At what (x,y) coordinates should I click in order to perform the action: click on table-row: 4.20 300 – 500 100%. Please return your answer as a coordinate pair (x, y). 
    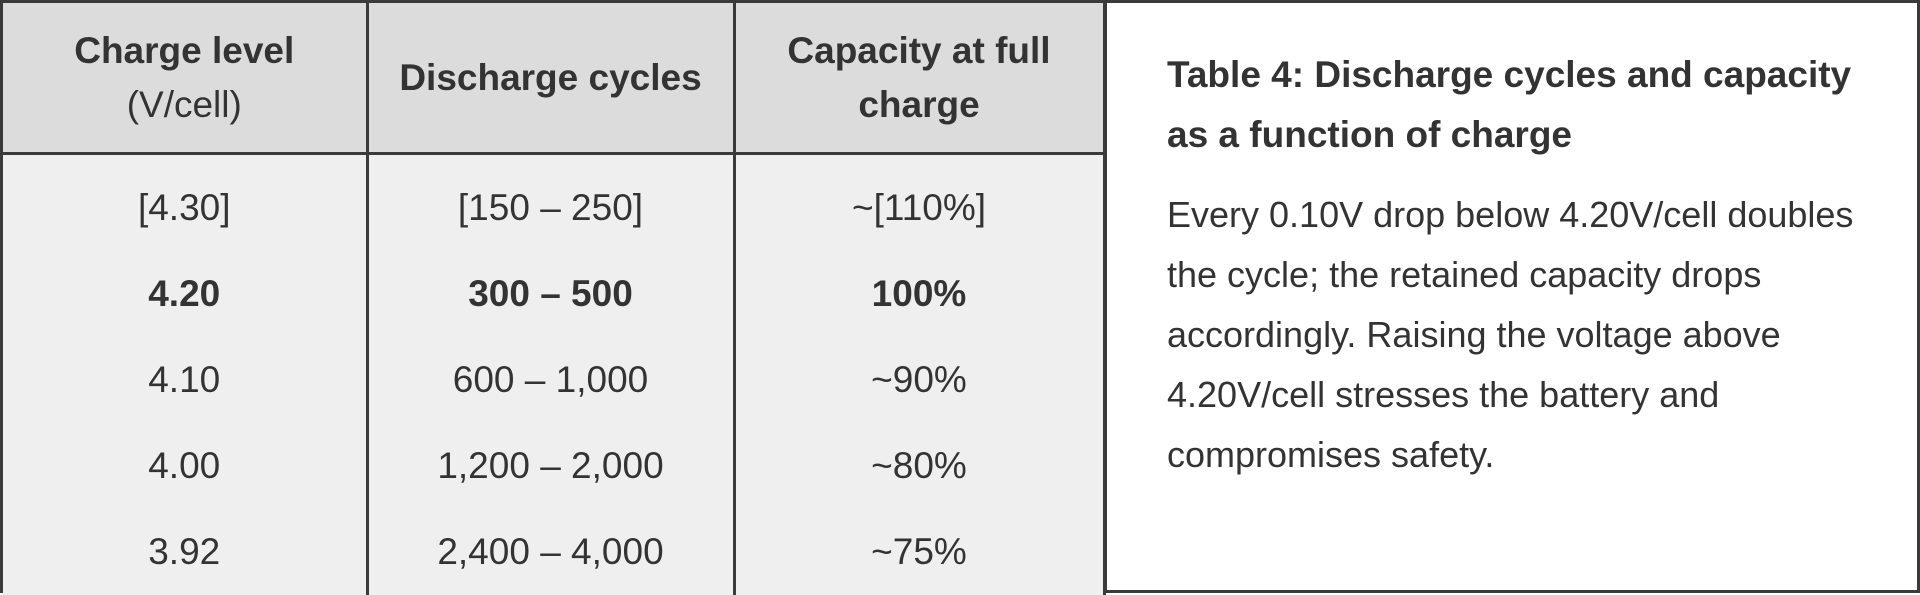
    Looking at the image, I should click on (554, 294).